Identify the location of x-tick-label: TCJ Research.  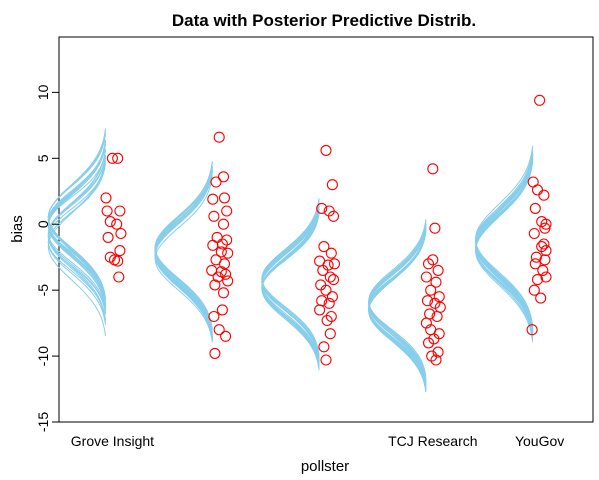
(432, 441).